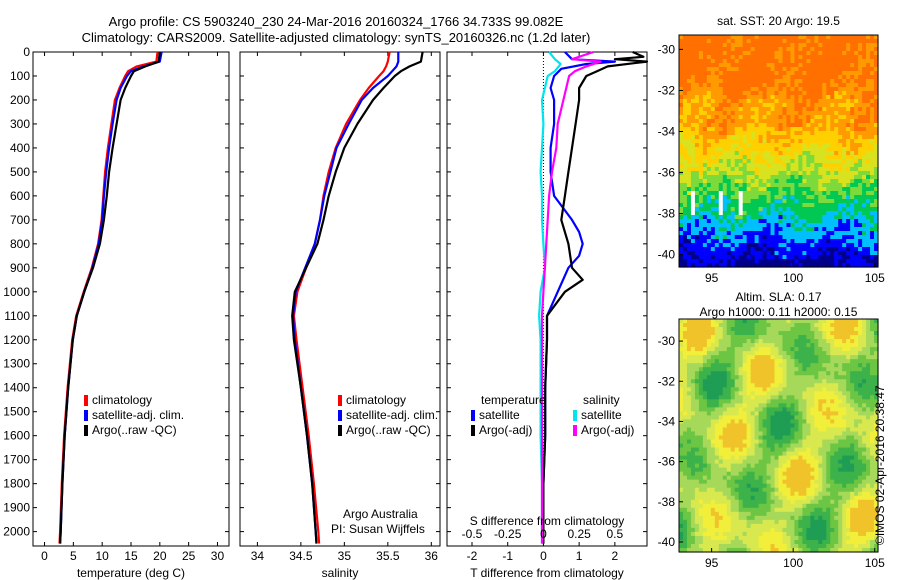 The height and width of the screenshot is (580, 900). I want to click on legend-swatch, so click(86, 400).